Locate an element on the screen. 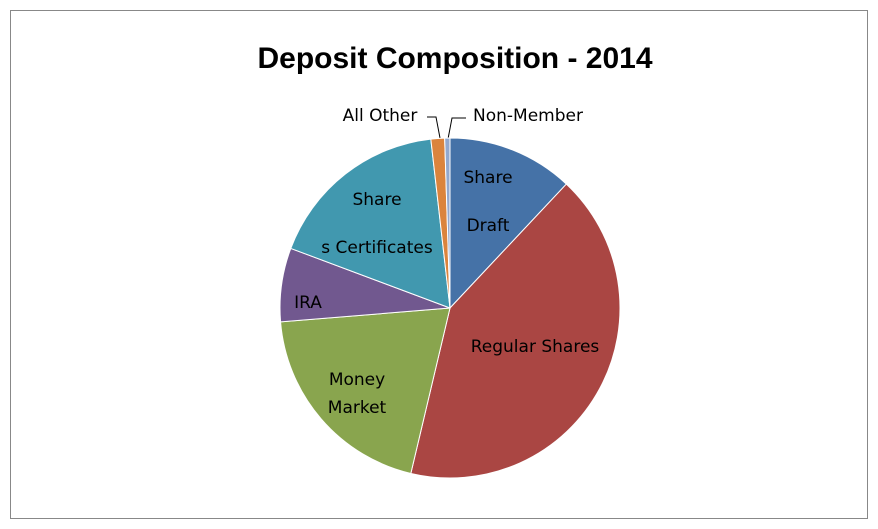 The image size is (878, 529). slice-label-line: Regular Shares is located at coordinates (535, 347).